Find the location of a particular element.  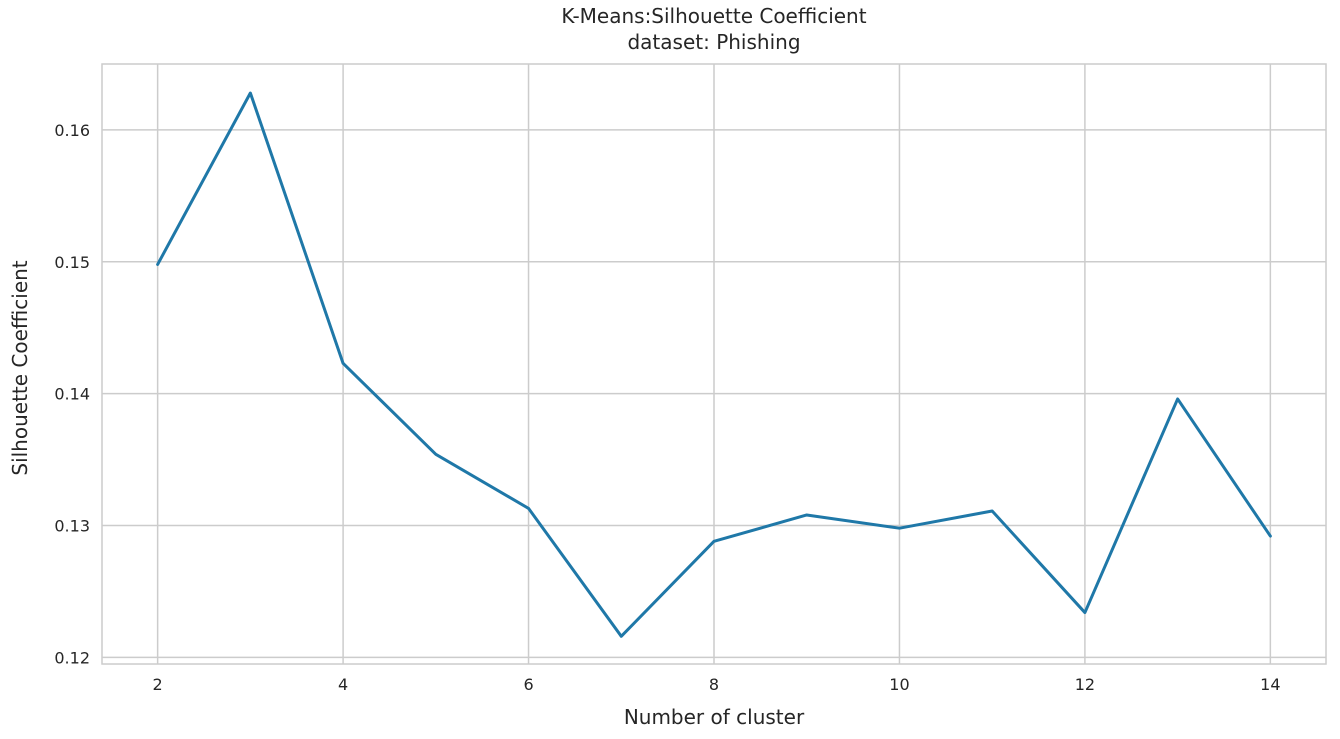

x-tick-label: 6 is located at coordinates (528, 684).